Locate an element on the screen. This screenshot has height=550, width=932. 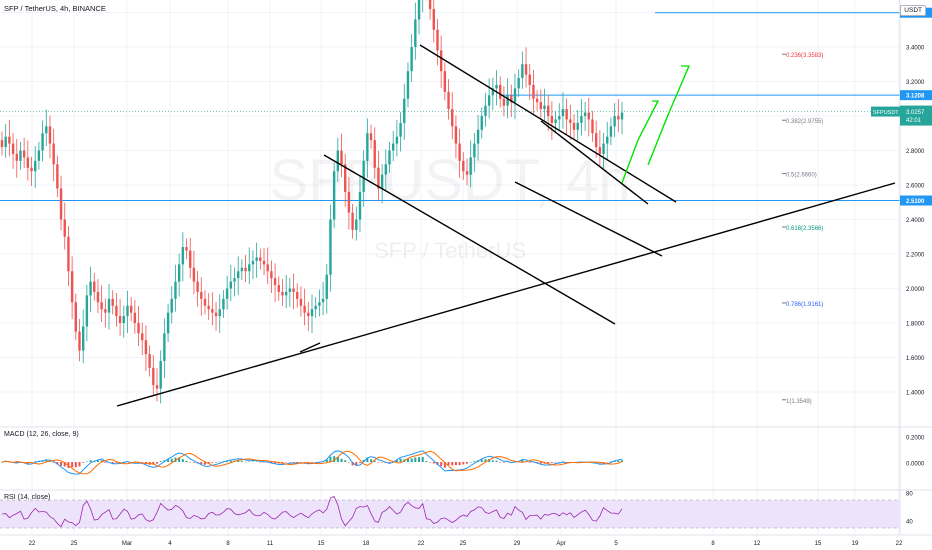
time-tick-label: 29 is located at coordinates (517, 544).